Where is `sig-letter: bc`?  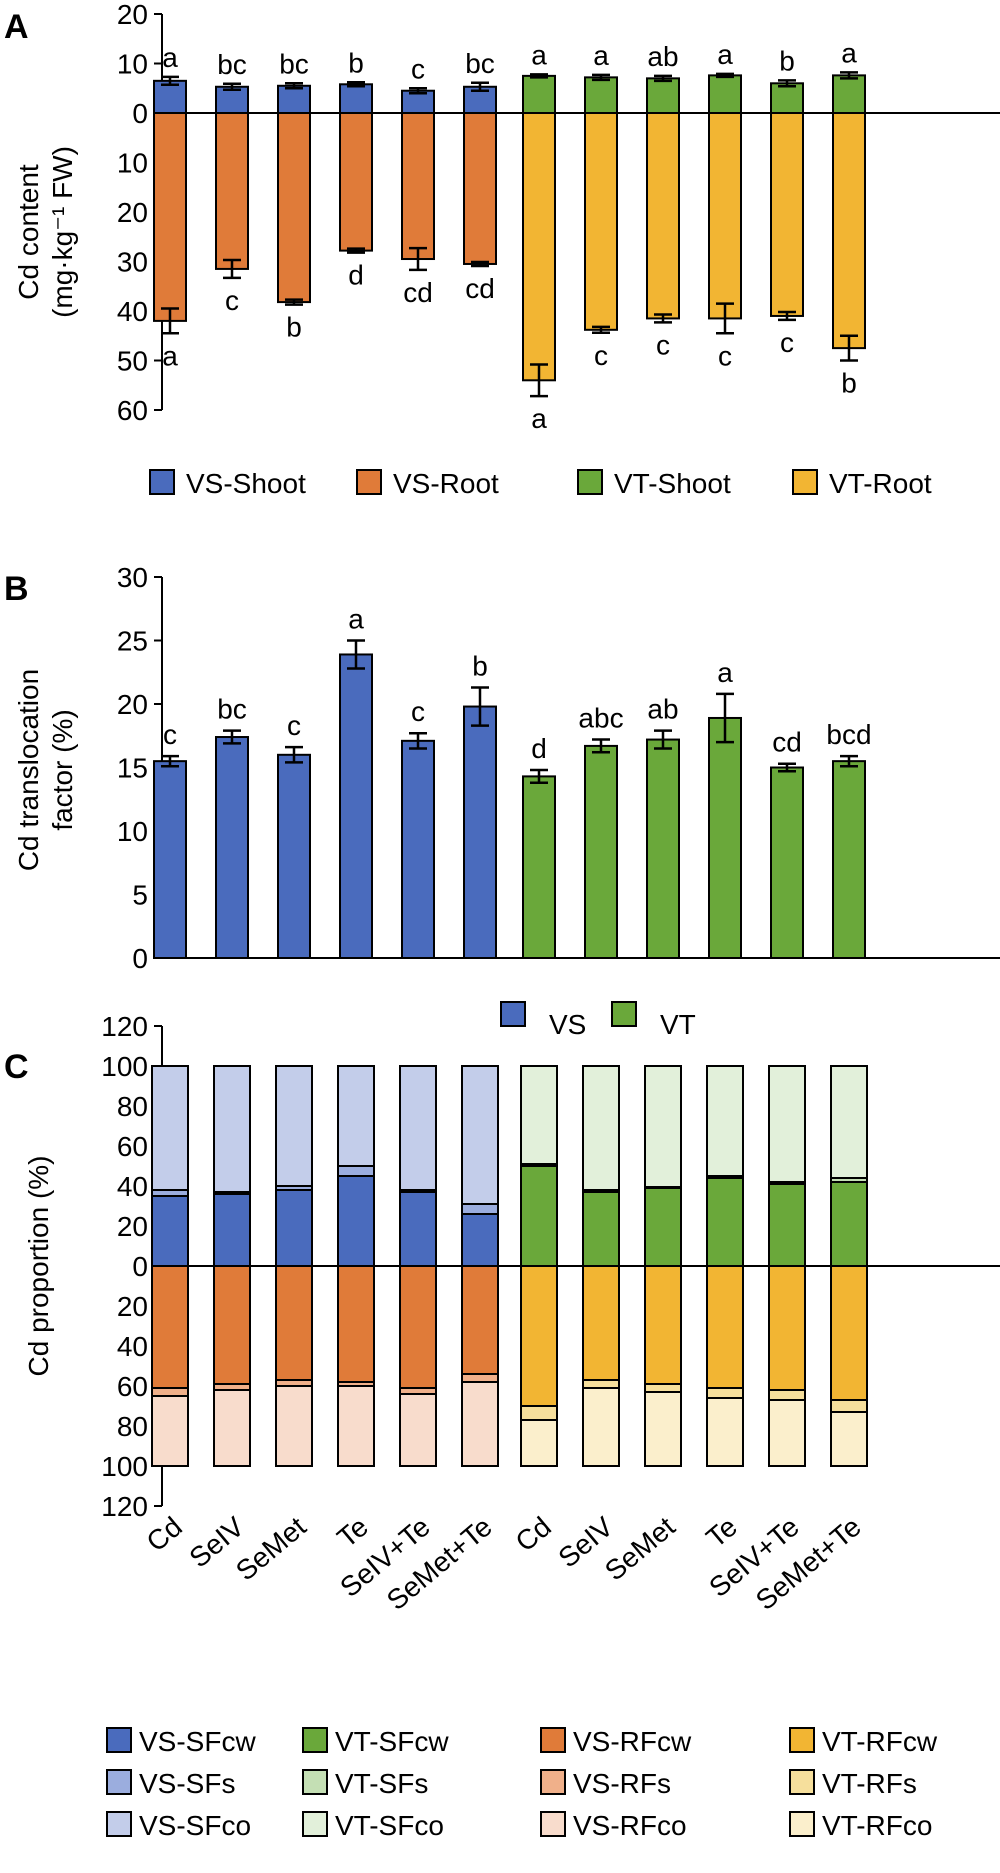 sig-letter: bc is located at coordinates (232, 709).